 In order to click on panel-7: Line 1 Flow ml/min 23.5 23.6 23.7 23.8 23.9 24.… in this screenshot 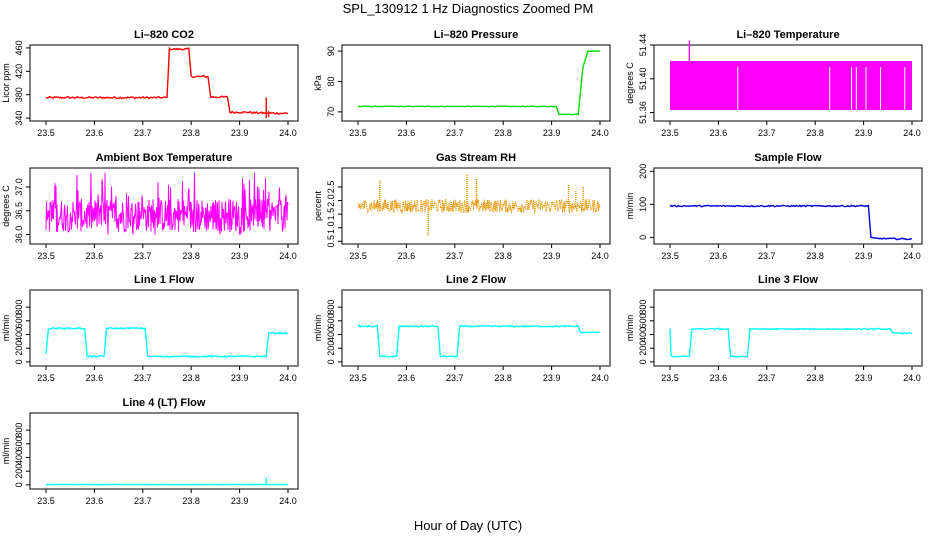, I will do `click(150, 328)`.